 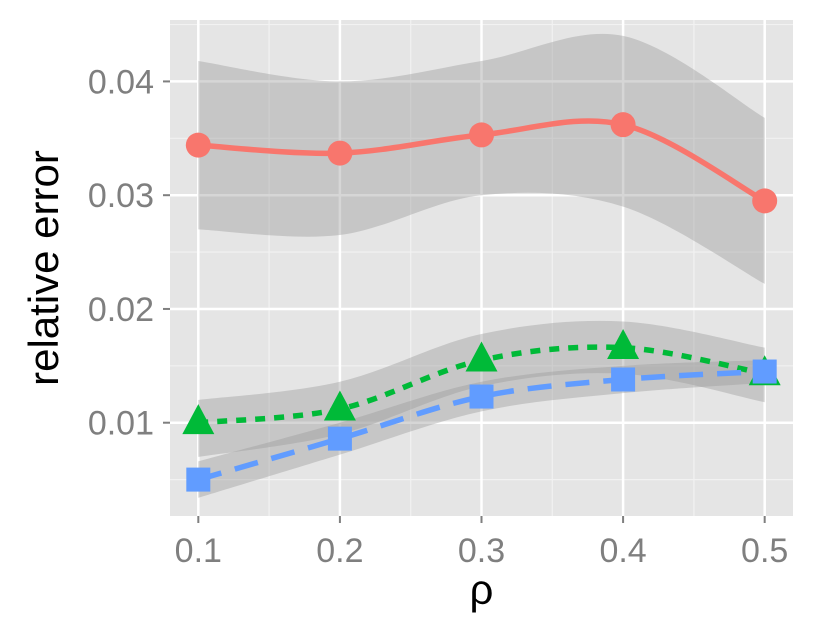 What do you see at coordinates (121, 424) in the screenshot?
I see `y-tick-label-1: 0.01` at bounding box center [121, 424].